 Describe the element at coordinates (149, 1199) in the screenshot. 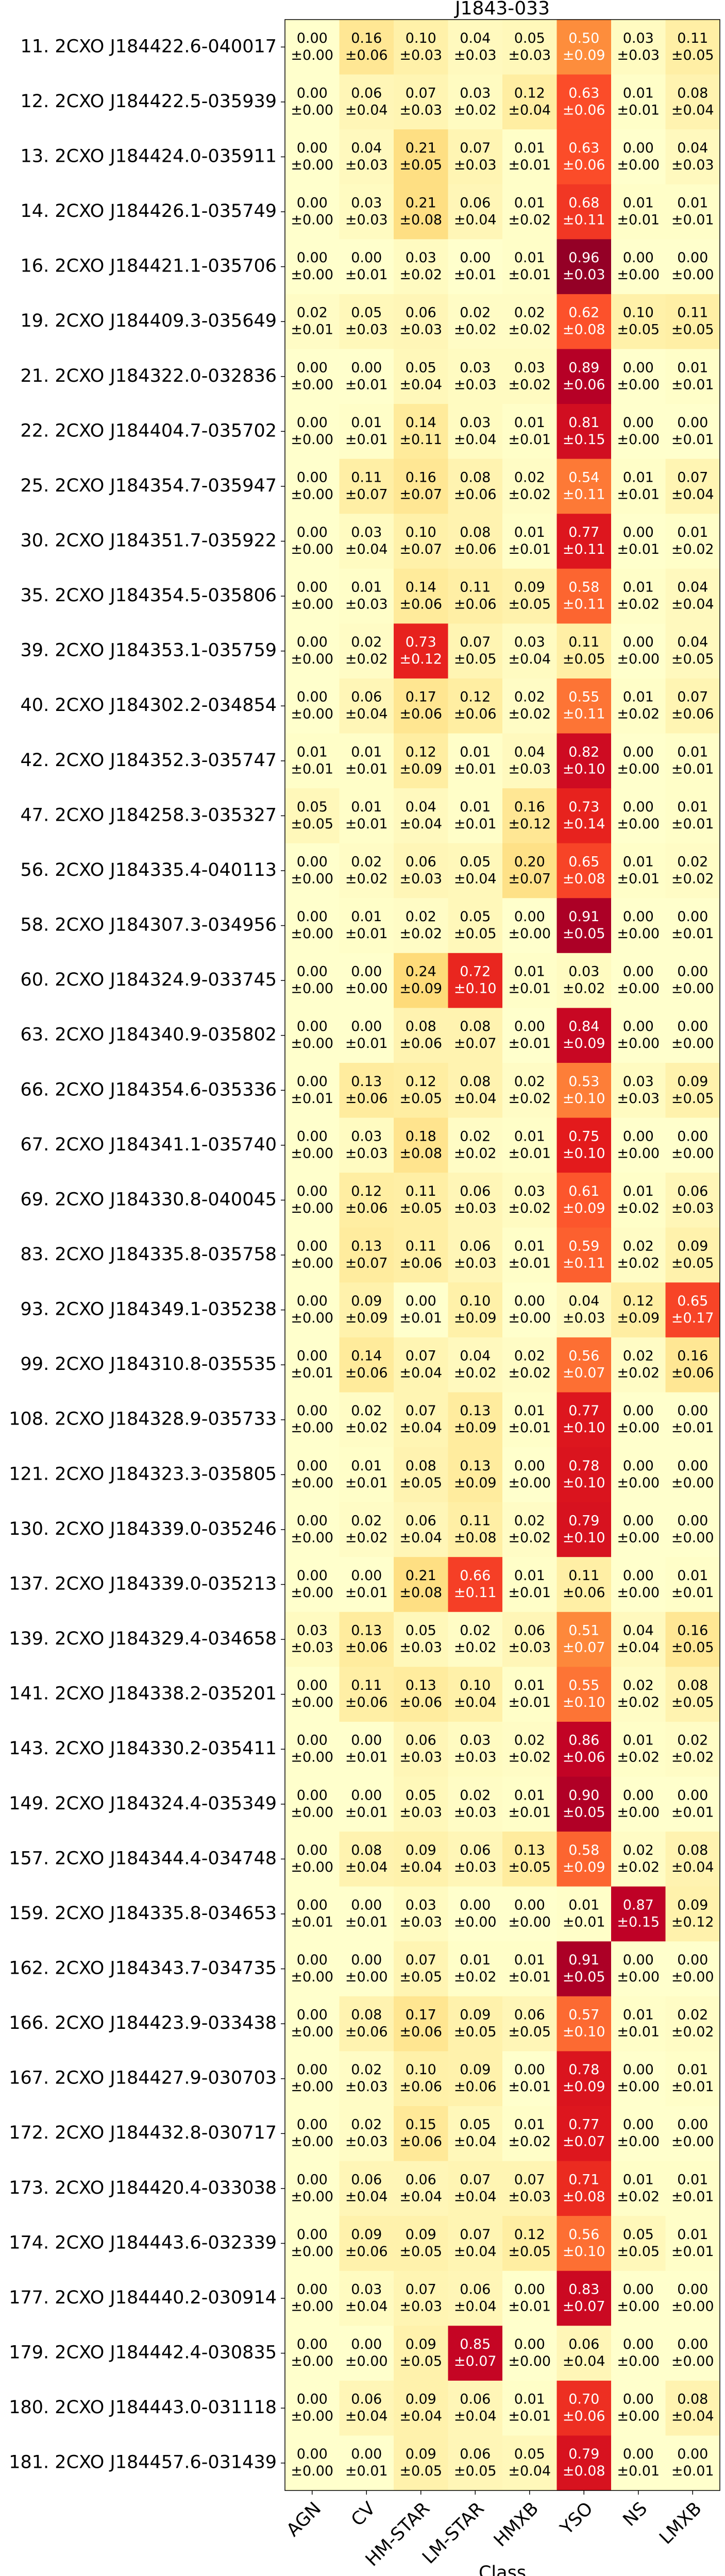

I see `y-tick-label: 69. 2CXO J184330.8-040045` at that location.